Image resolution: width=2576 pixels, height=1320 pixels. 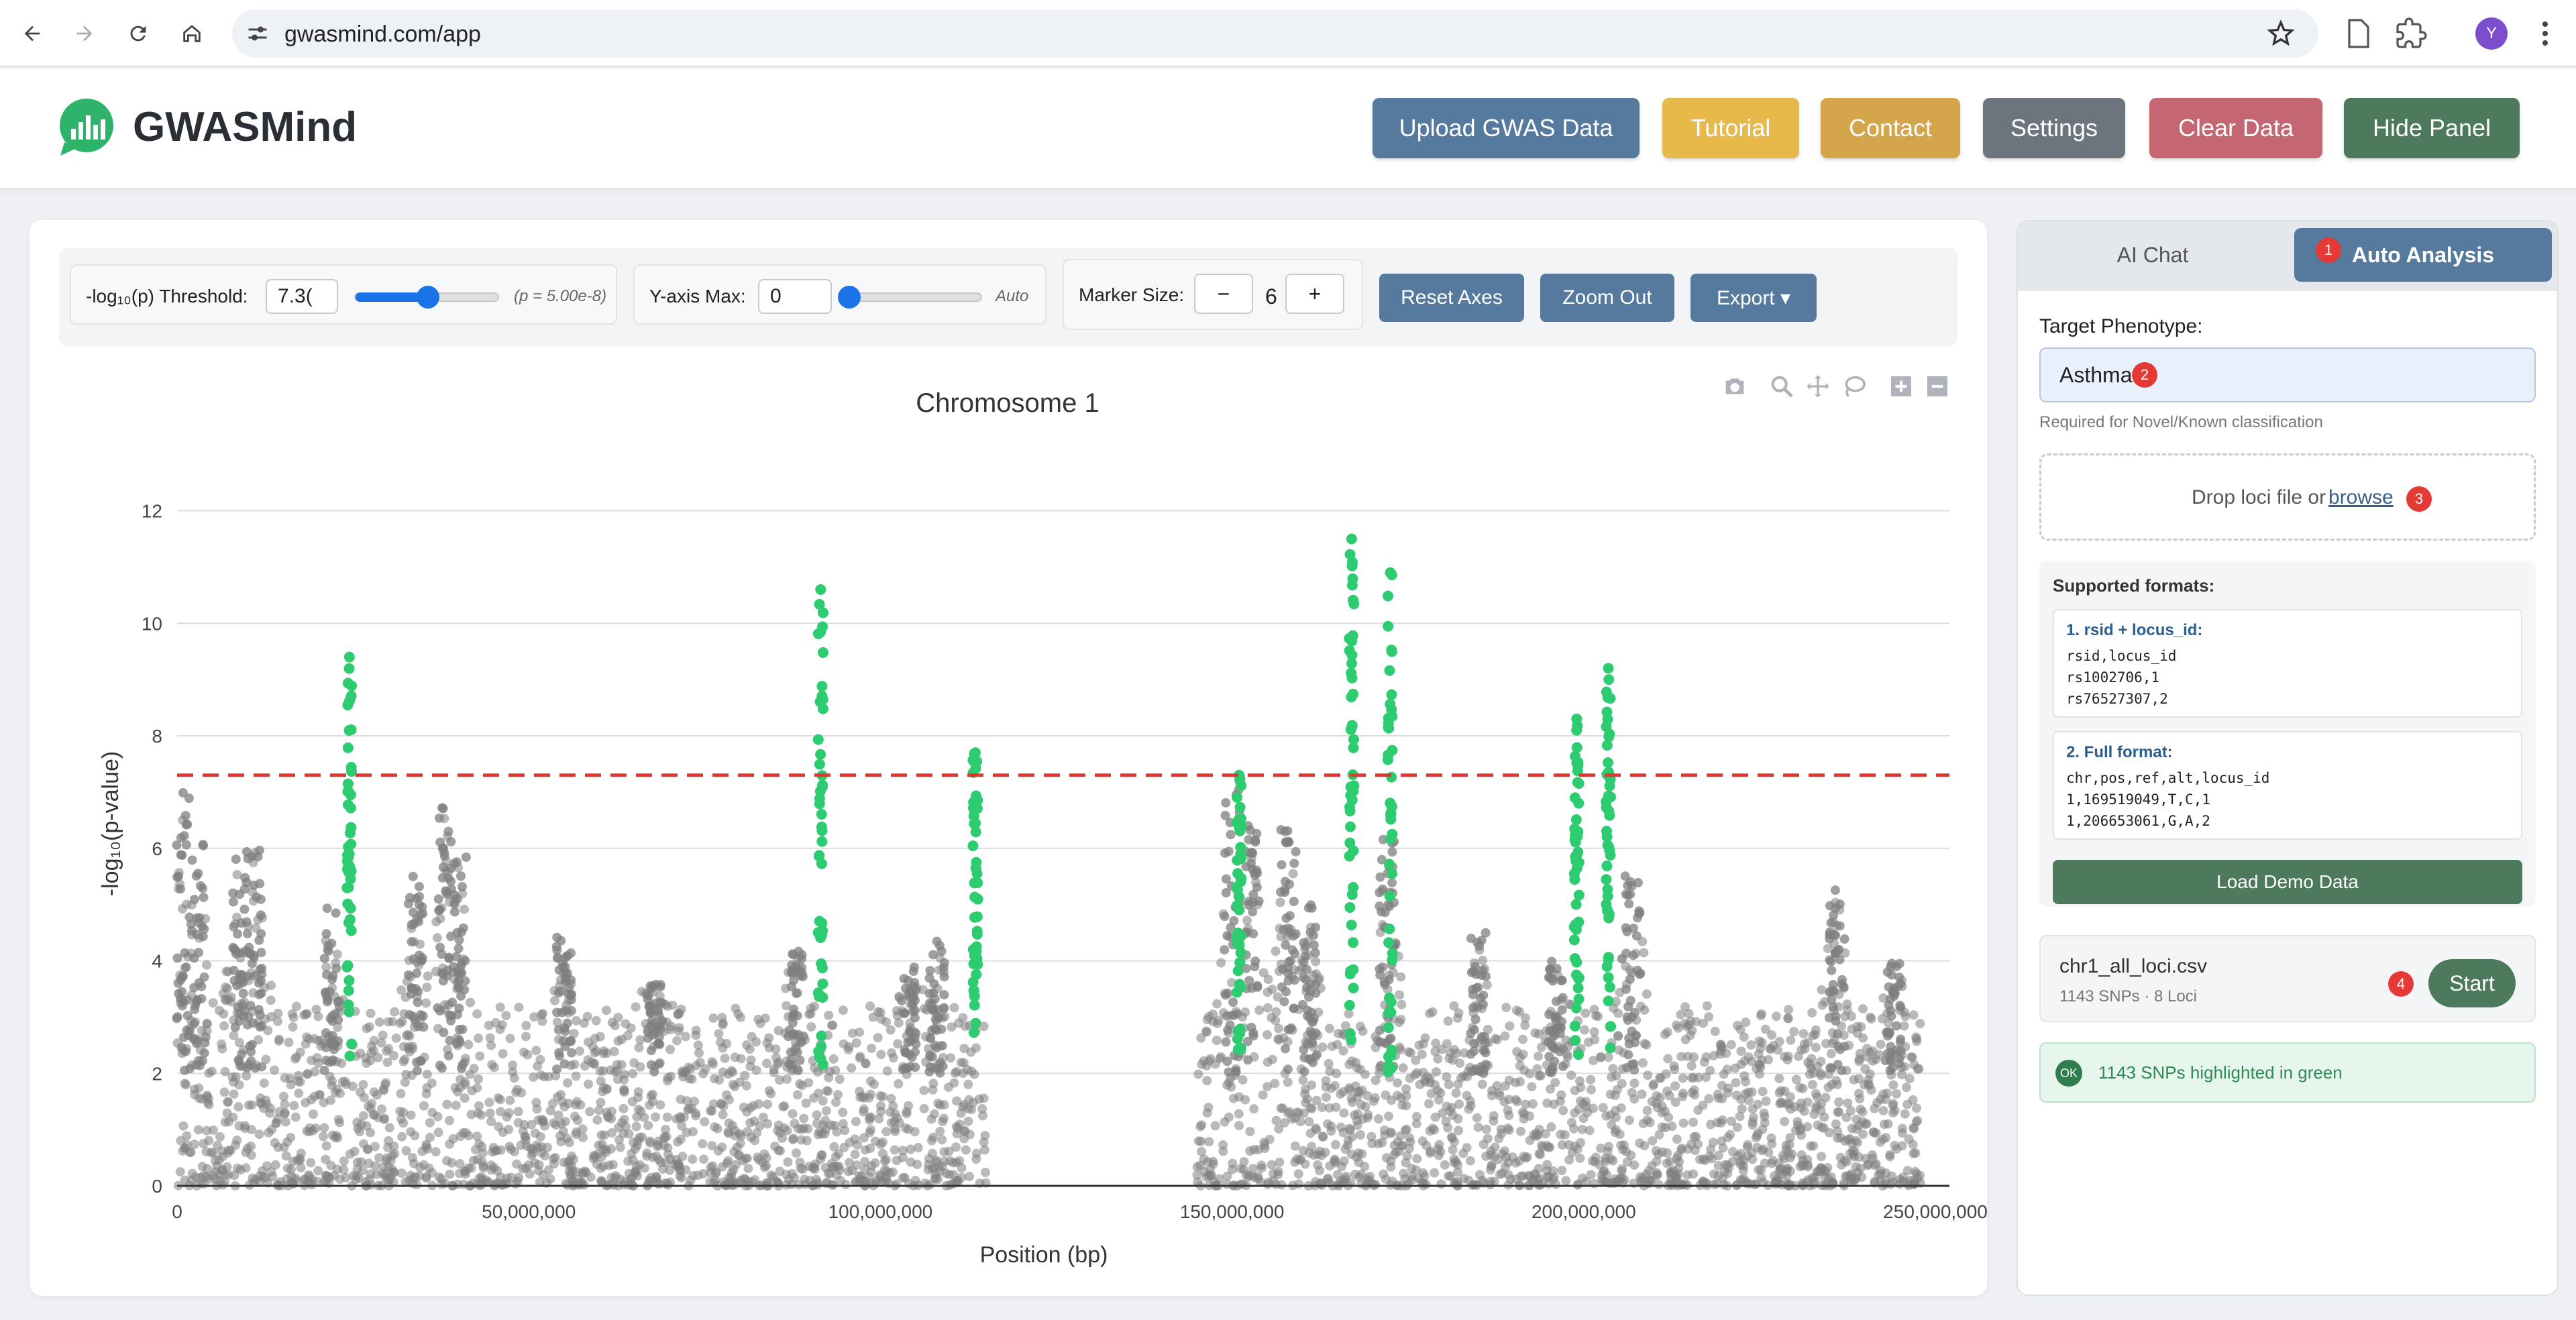 I want to click on extensions-icon, so click(x=2411, y=33).